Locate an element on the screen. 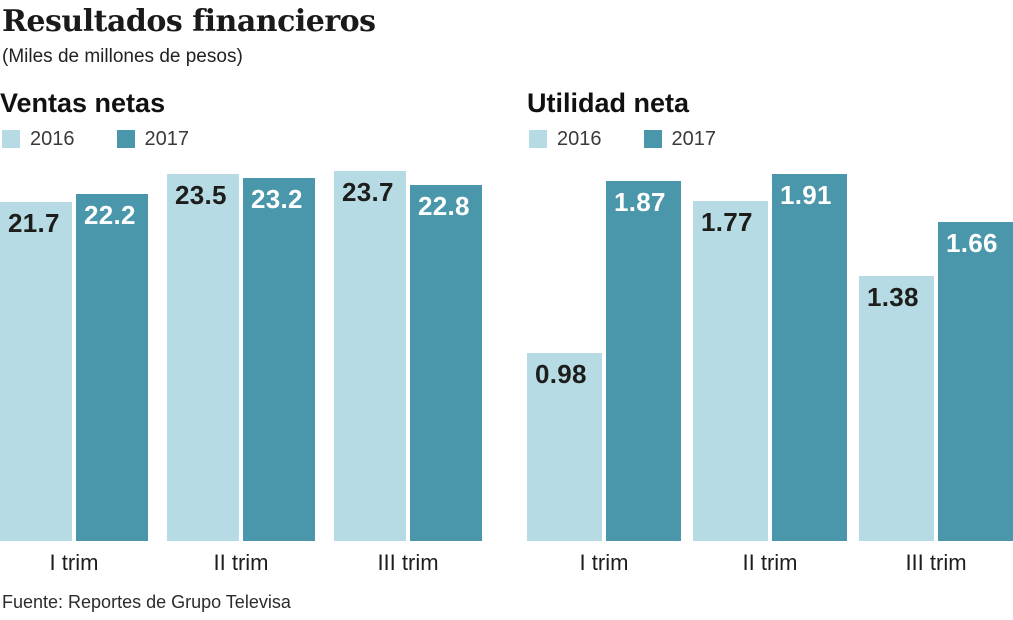 This screenshot has height=620, width=1013. chart-title-ventas-netas: Ventas netas is located at coordinates (83, 103).